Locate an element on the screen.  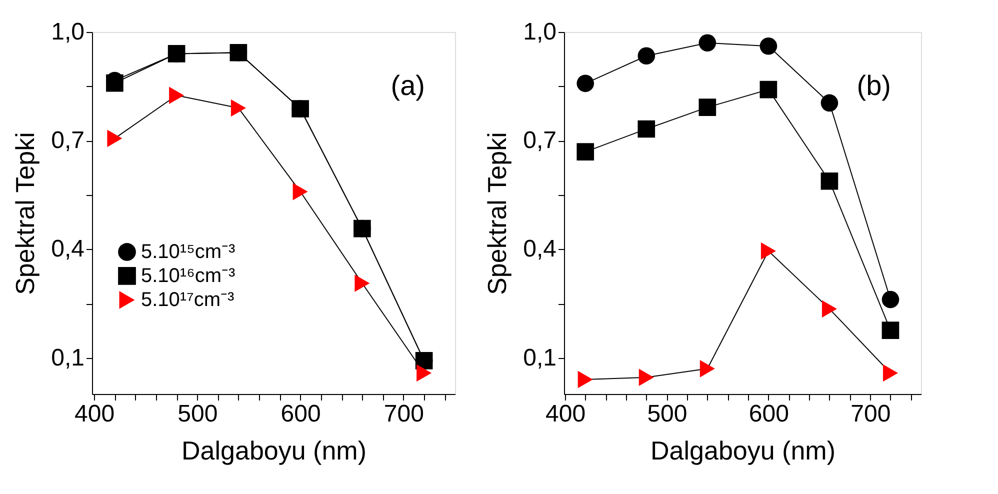
legend-label: 5.10¹⁵cm⁻³ is located at coordinates (188, 251).